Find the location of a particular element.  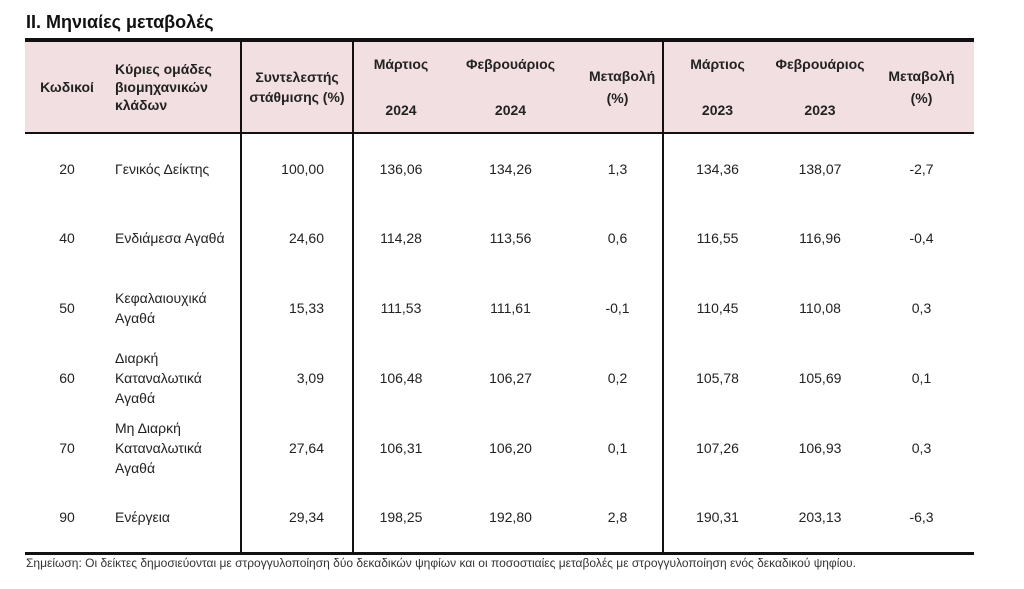

cell-march-2023: 107,26 is located at coordinates (717, 448).